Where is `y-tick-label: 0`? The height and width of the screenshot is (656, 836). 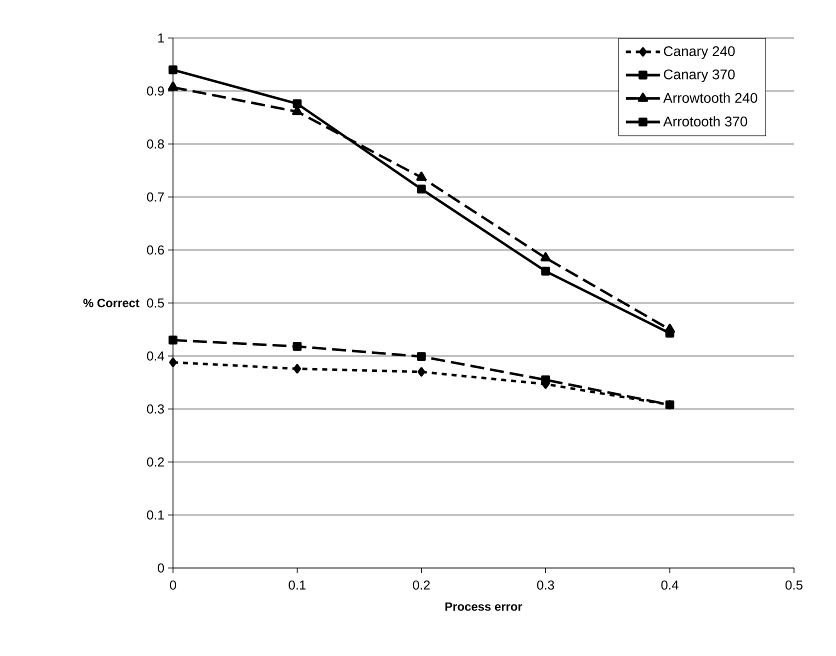 y-tick-label: 0 is located at coordinates (161, 568).